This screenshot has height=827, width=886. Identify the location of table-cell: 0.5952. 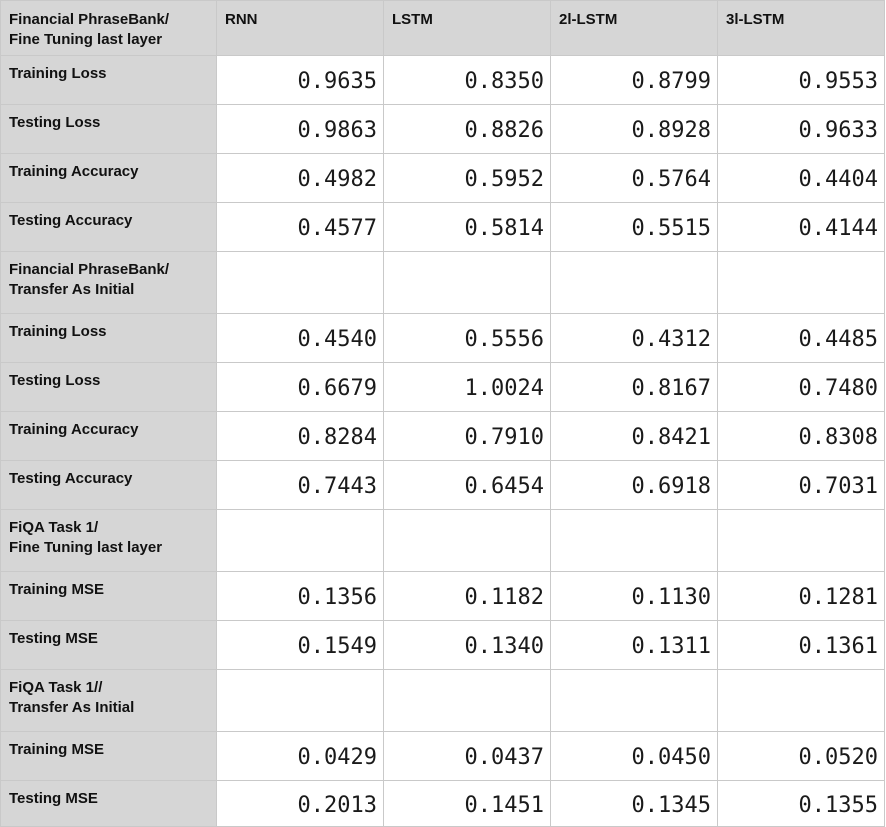
(467, 178).